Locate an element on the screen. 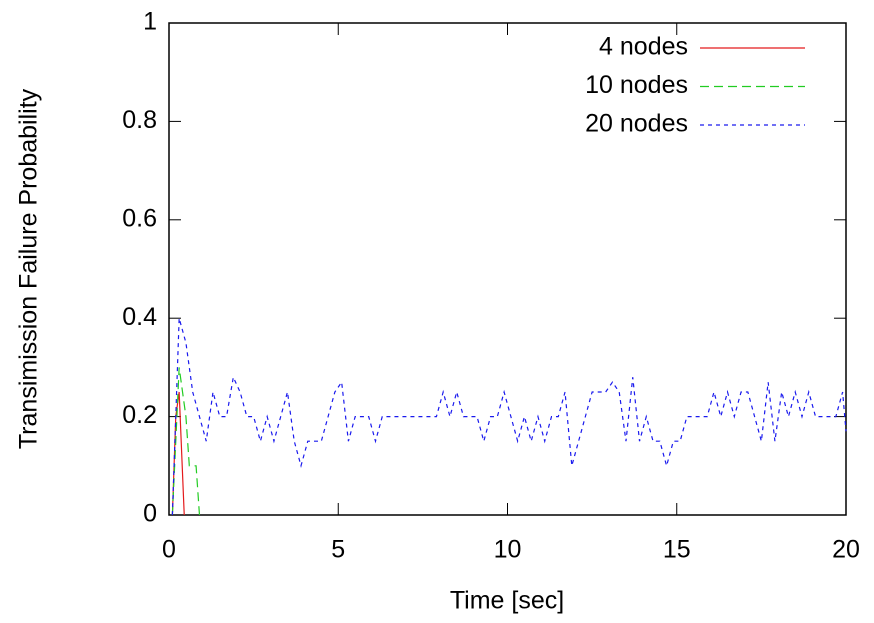  x-axis-label: Time [sec] is located at coordinates (507, 601).